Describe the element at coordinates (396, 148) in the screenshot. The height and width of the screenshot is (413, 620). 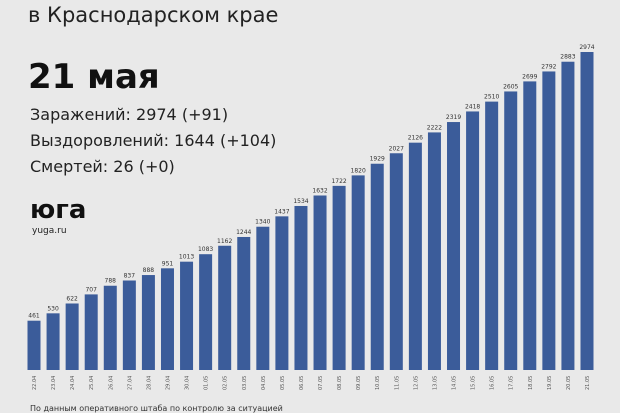
I see `value-label: 2027` at that location.